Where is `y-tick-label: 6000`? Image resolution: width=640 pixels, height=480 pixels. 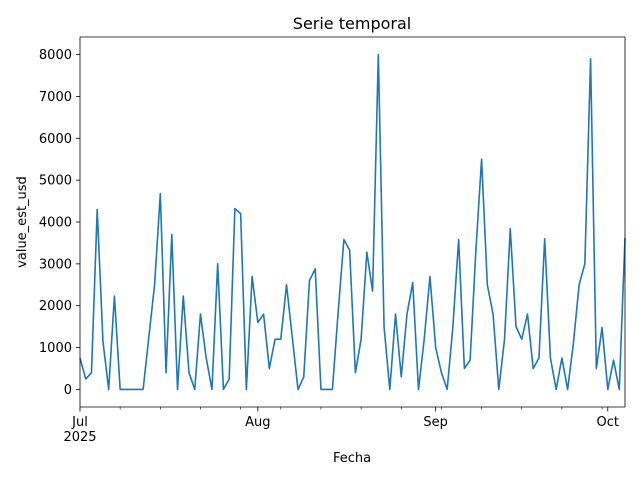
y-tick-label: 6000 is located at coordinates (55, 139).